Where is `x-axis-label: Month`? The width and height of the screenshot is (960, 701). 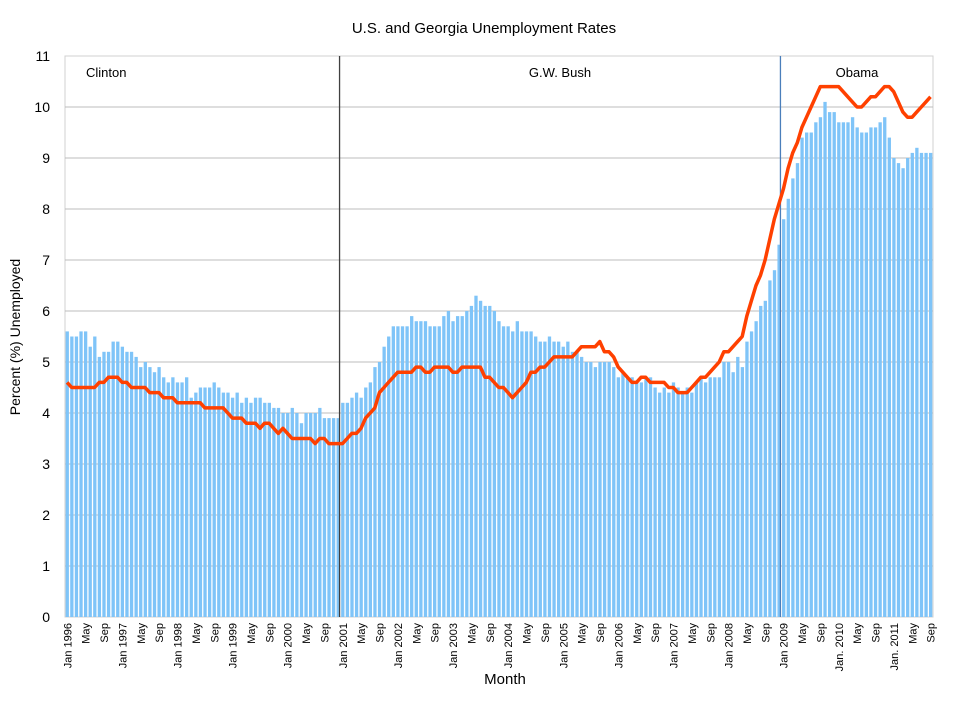
x-axis-label: Month is located at coordinates (505, 679).